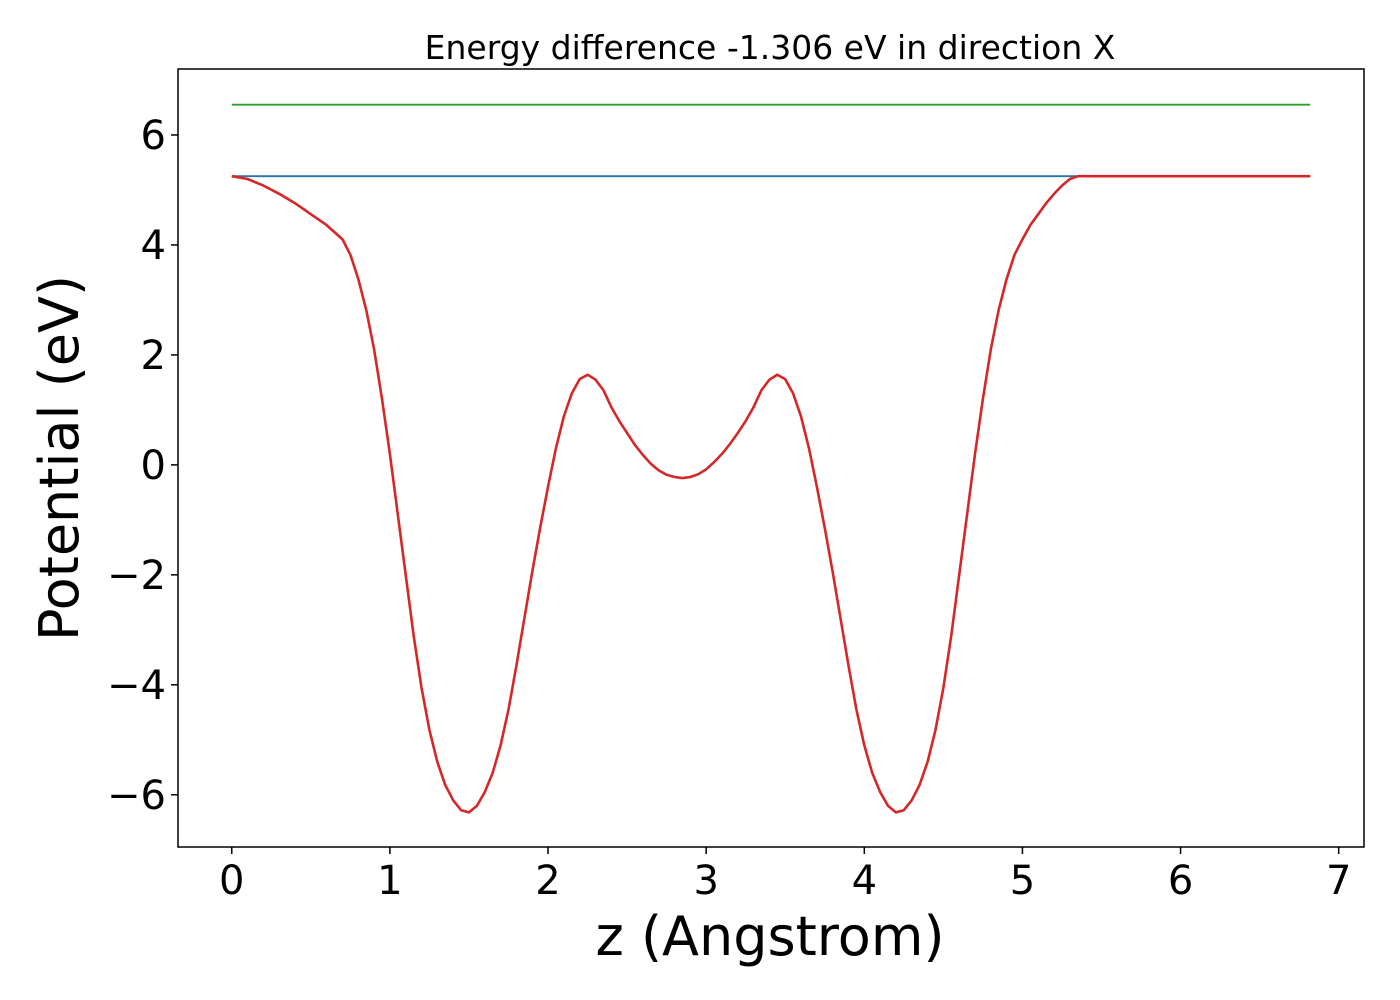 This screenshot has height=1000, width=1400. I want to click on y-tick-label: −2, so click(136, 576).